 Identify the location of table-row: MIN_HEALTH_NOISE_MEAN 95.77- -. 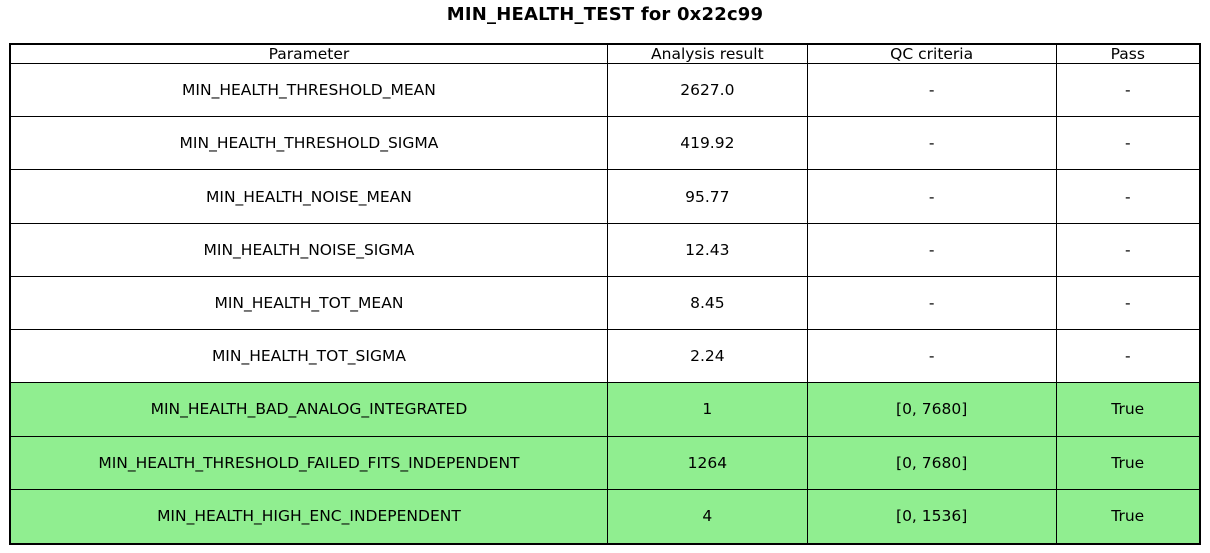
(605, 196).